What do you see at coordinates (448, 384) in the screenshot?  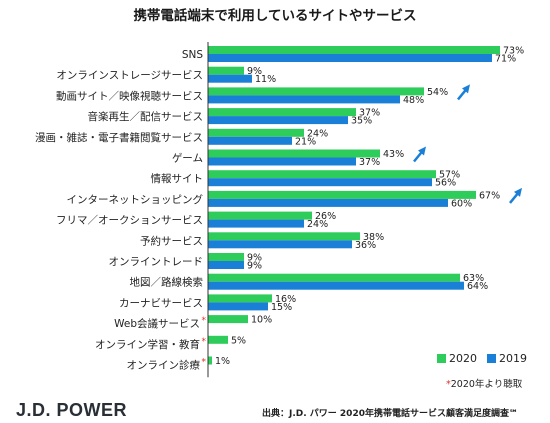 I see `footnote-mark: *` at bounding box center [448, 384].